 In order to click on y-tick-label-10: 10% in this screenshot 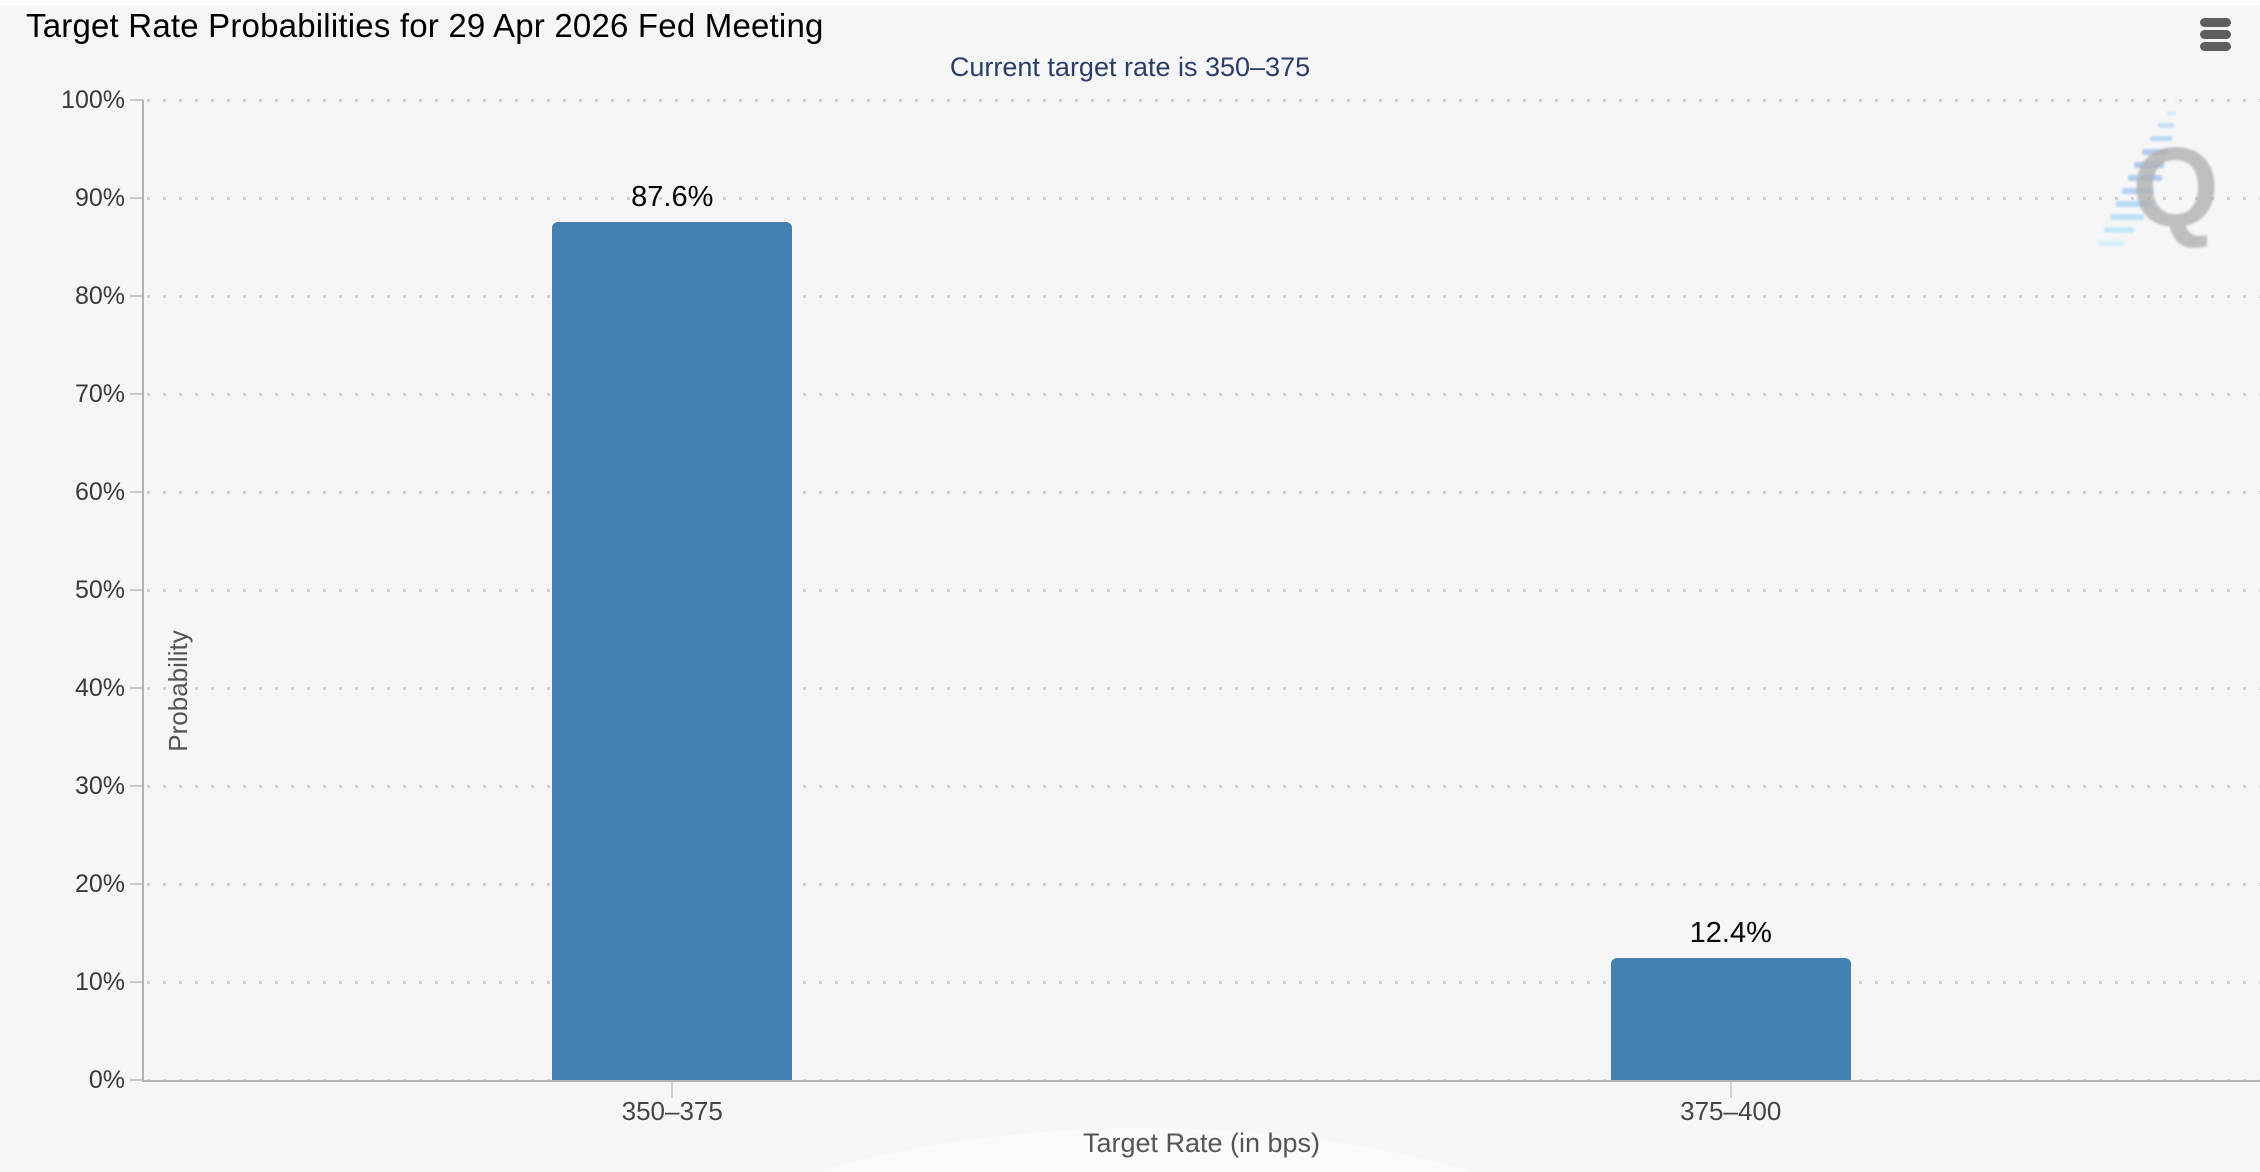, I will do `click(99, 982)`.